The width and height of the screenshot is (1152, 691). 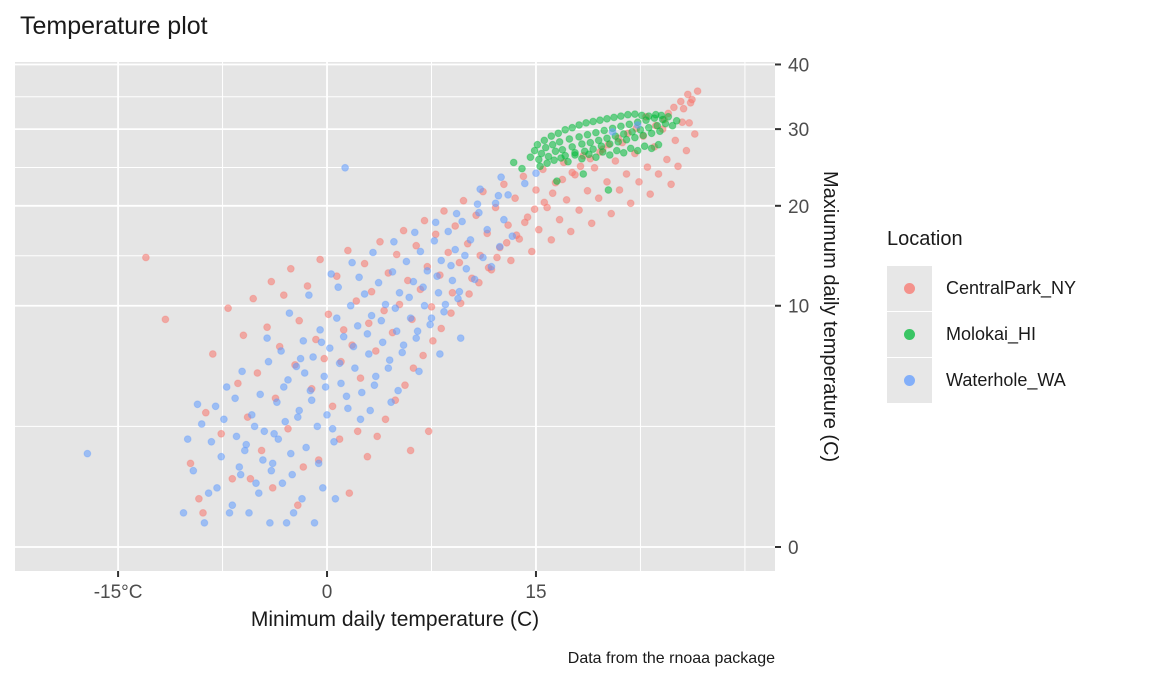 I want to click on x-tick-label: 0, so click(x=327, y=592).